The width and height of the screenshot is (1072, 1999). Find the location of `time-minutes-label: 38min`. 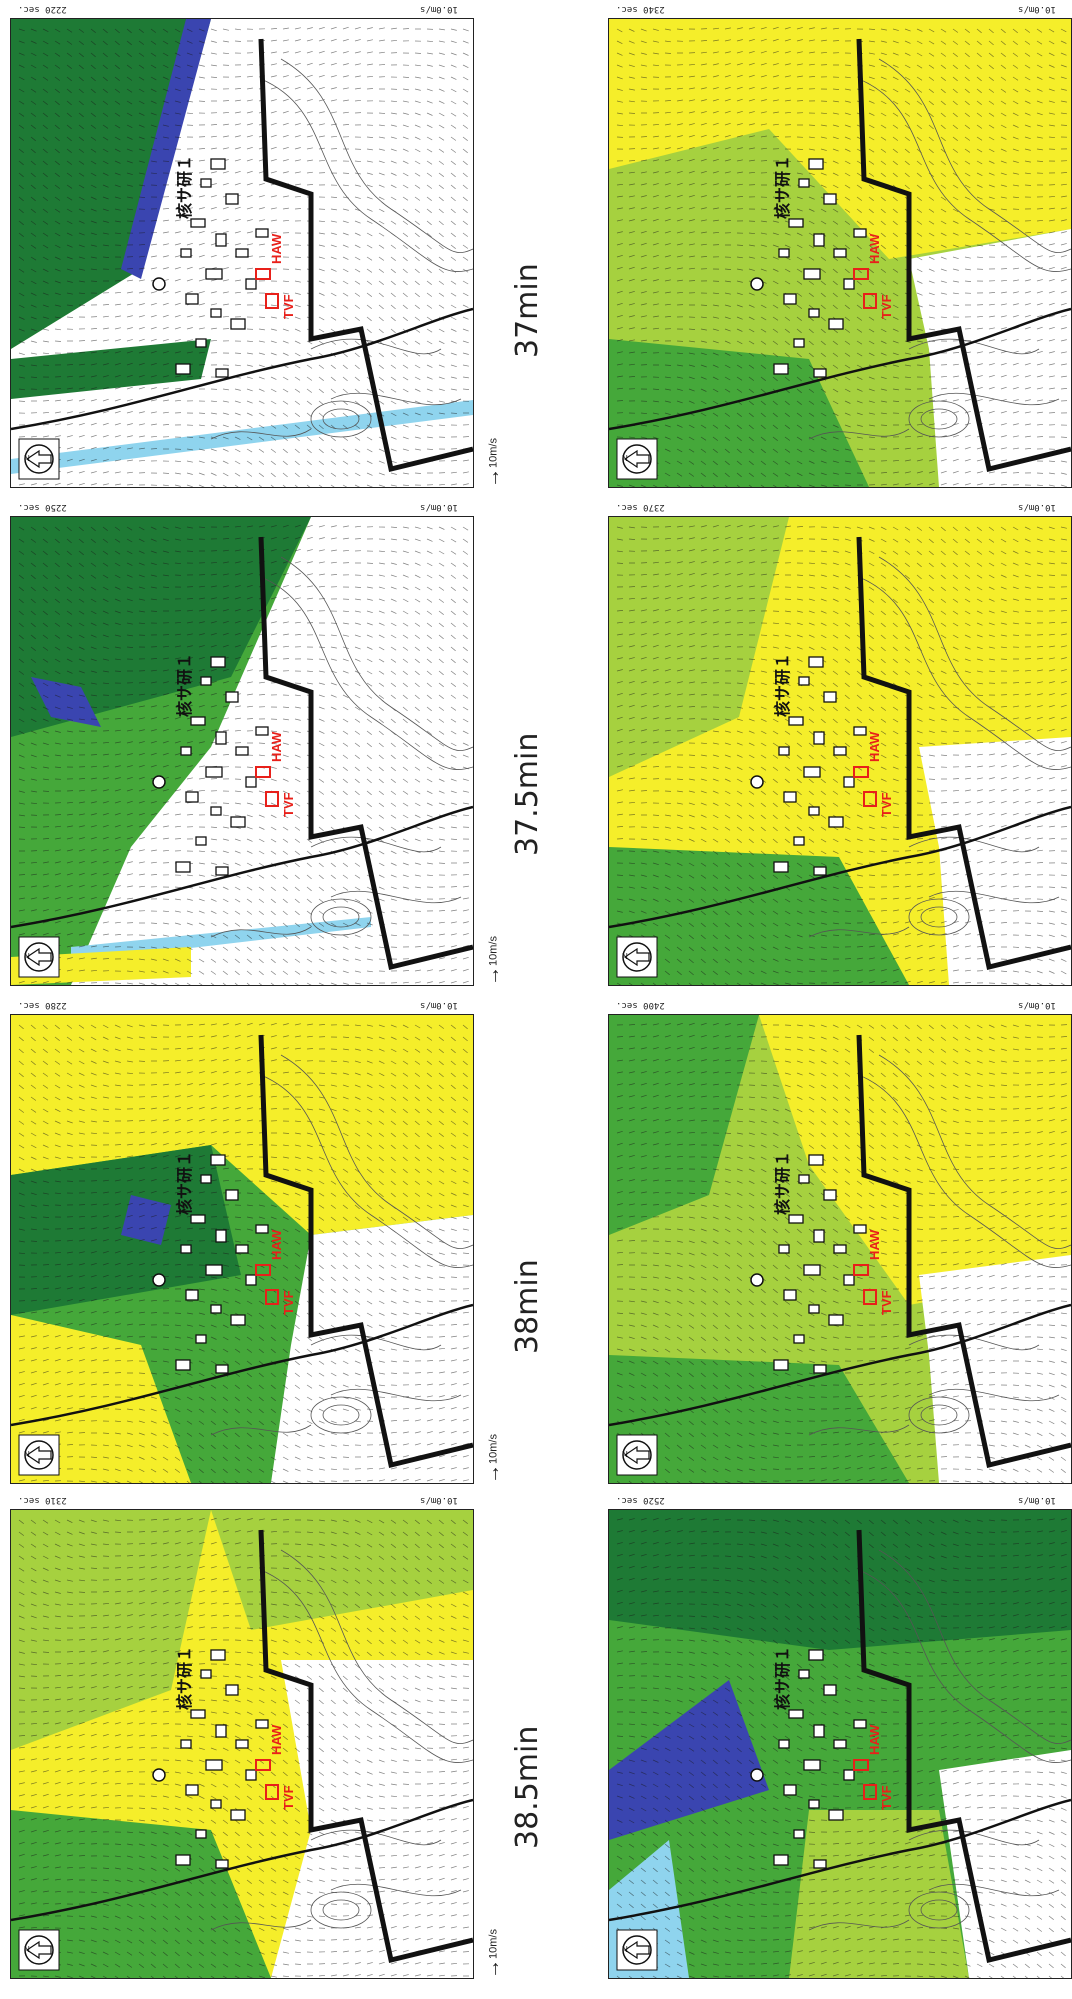

time-minutes-label: 38min is located at coordinates (527, 1306).